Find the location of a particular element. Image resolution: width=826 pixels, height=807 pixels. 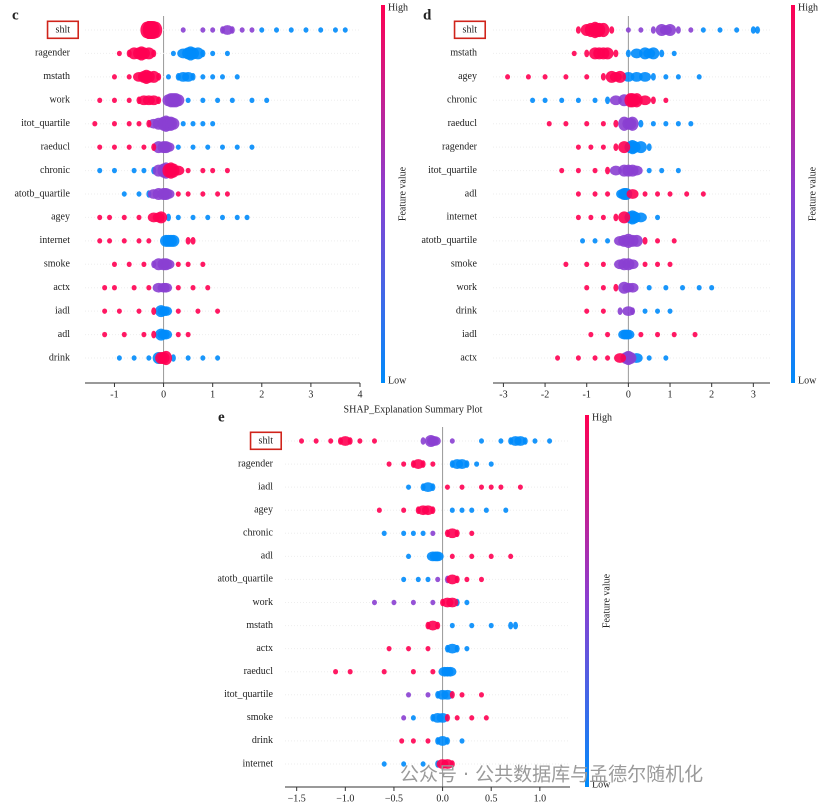

feature-label: iadl is located at coordinates (469, 334).